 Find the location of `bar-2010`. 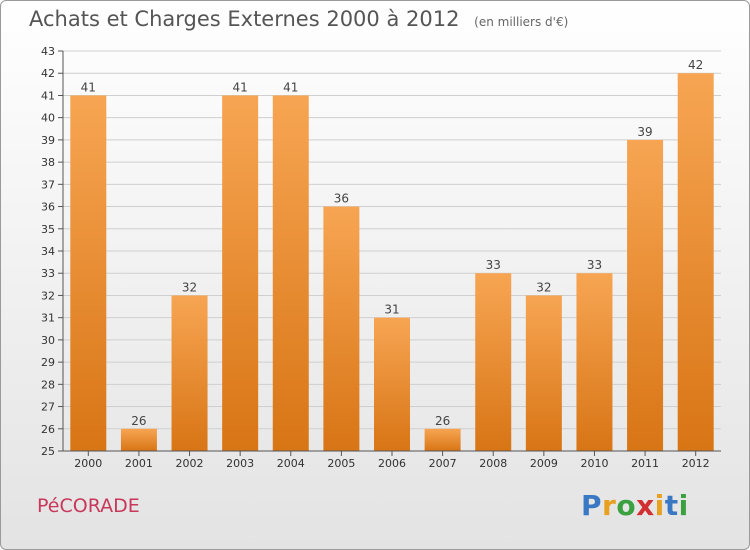

bar-2010 is located at coordinates (594, 362).